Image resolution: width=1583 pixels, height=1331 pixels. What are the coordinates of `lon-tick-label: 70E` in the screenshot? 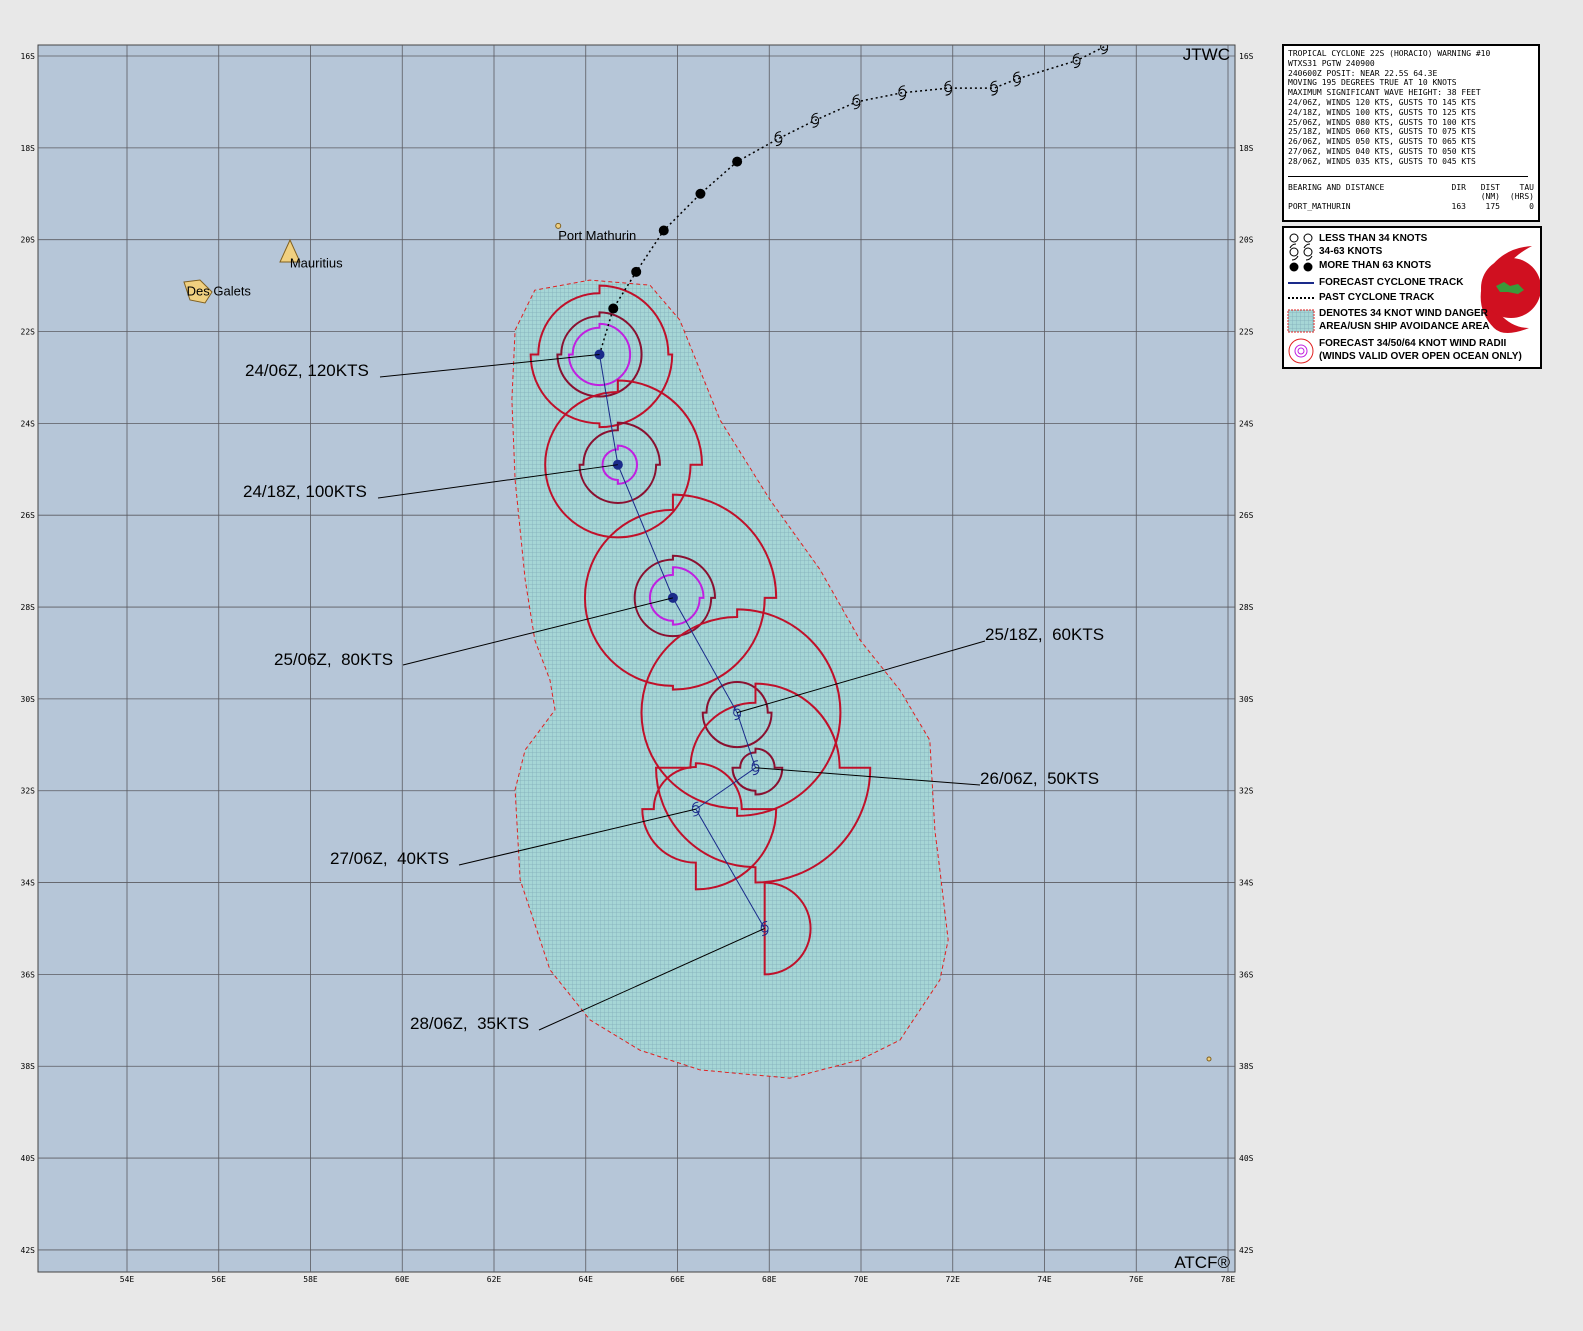 It's located at (861, 1279).